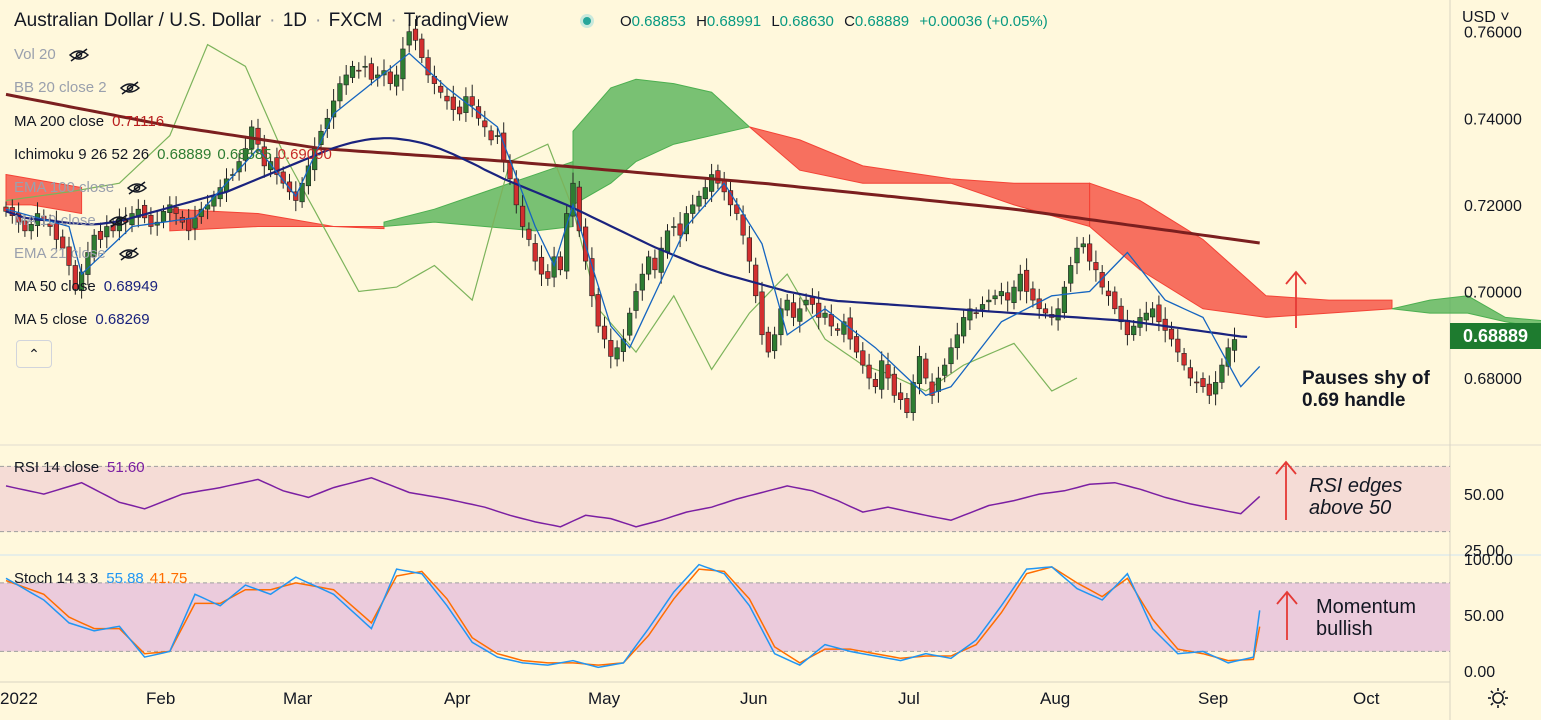  What do you see at coordinates (1356, 486) in the screenshot?
I see `rsi-annotation-line1: RSI edges` at bounding box center [1356, 486].